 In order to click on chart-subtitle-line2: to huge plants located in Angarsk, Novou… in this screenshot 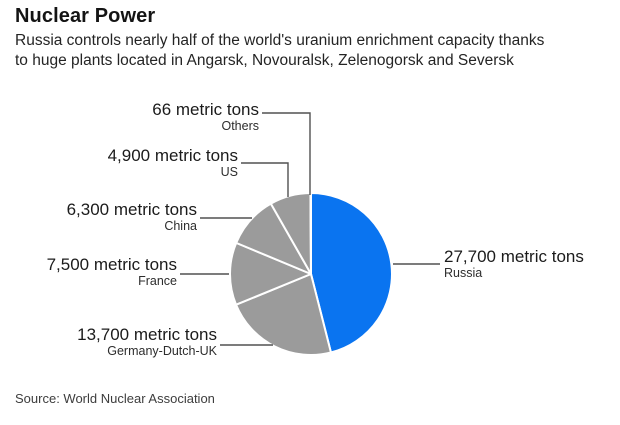, I will do `click(264, 60)`.